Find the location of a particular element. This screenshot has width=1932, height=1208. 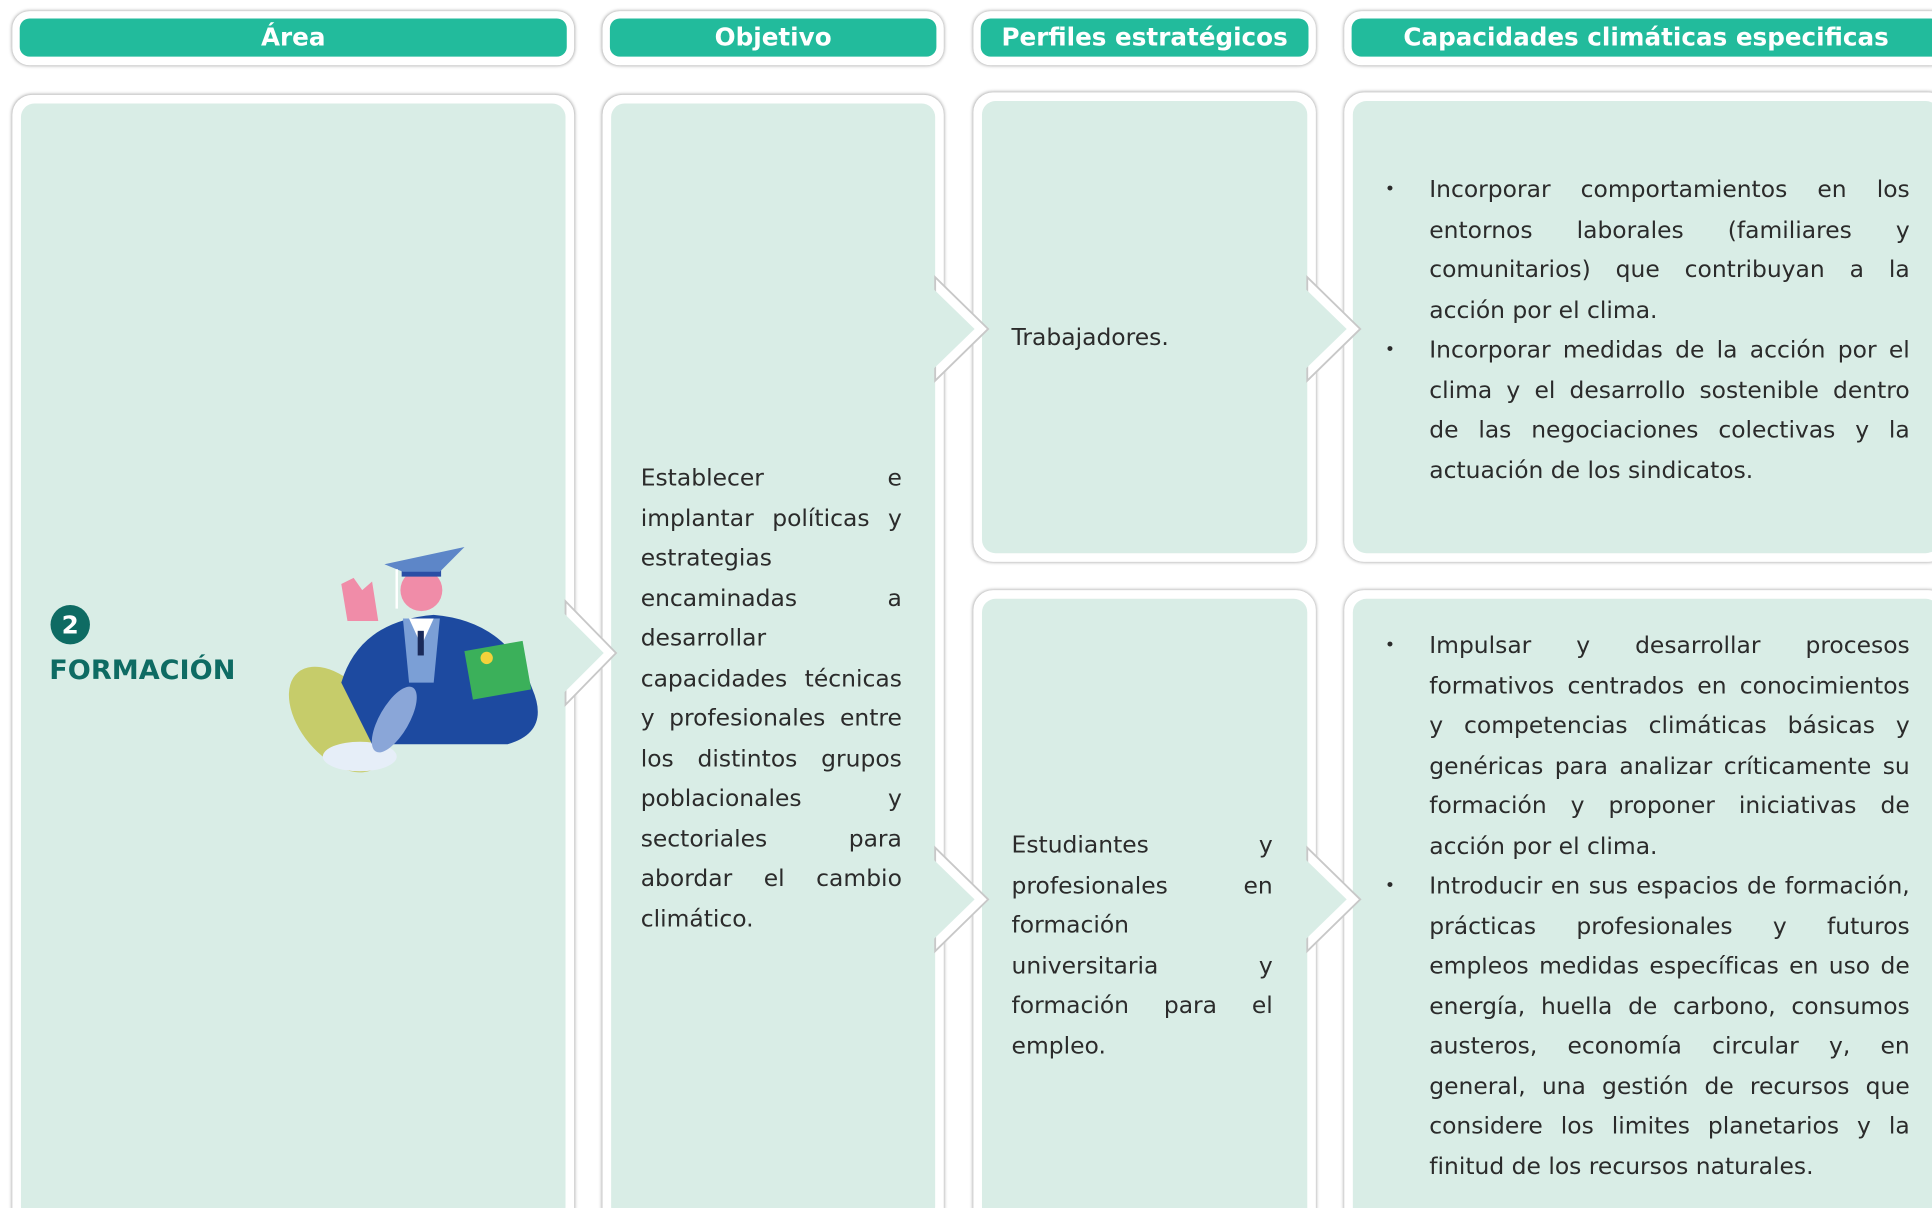

header-cell: Perfiles estratégicos is located at coordinates (1144, 38).